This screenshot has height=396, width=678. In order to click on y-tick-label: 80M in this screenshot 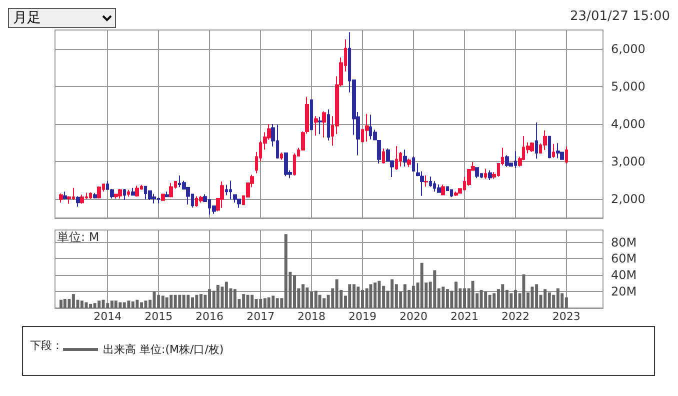, I will do `click(624, 242)`.